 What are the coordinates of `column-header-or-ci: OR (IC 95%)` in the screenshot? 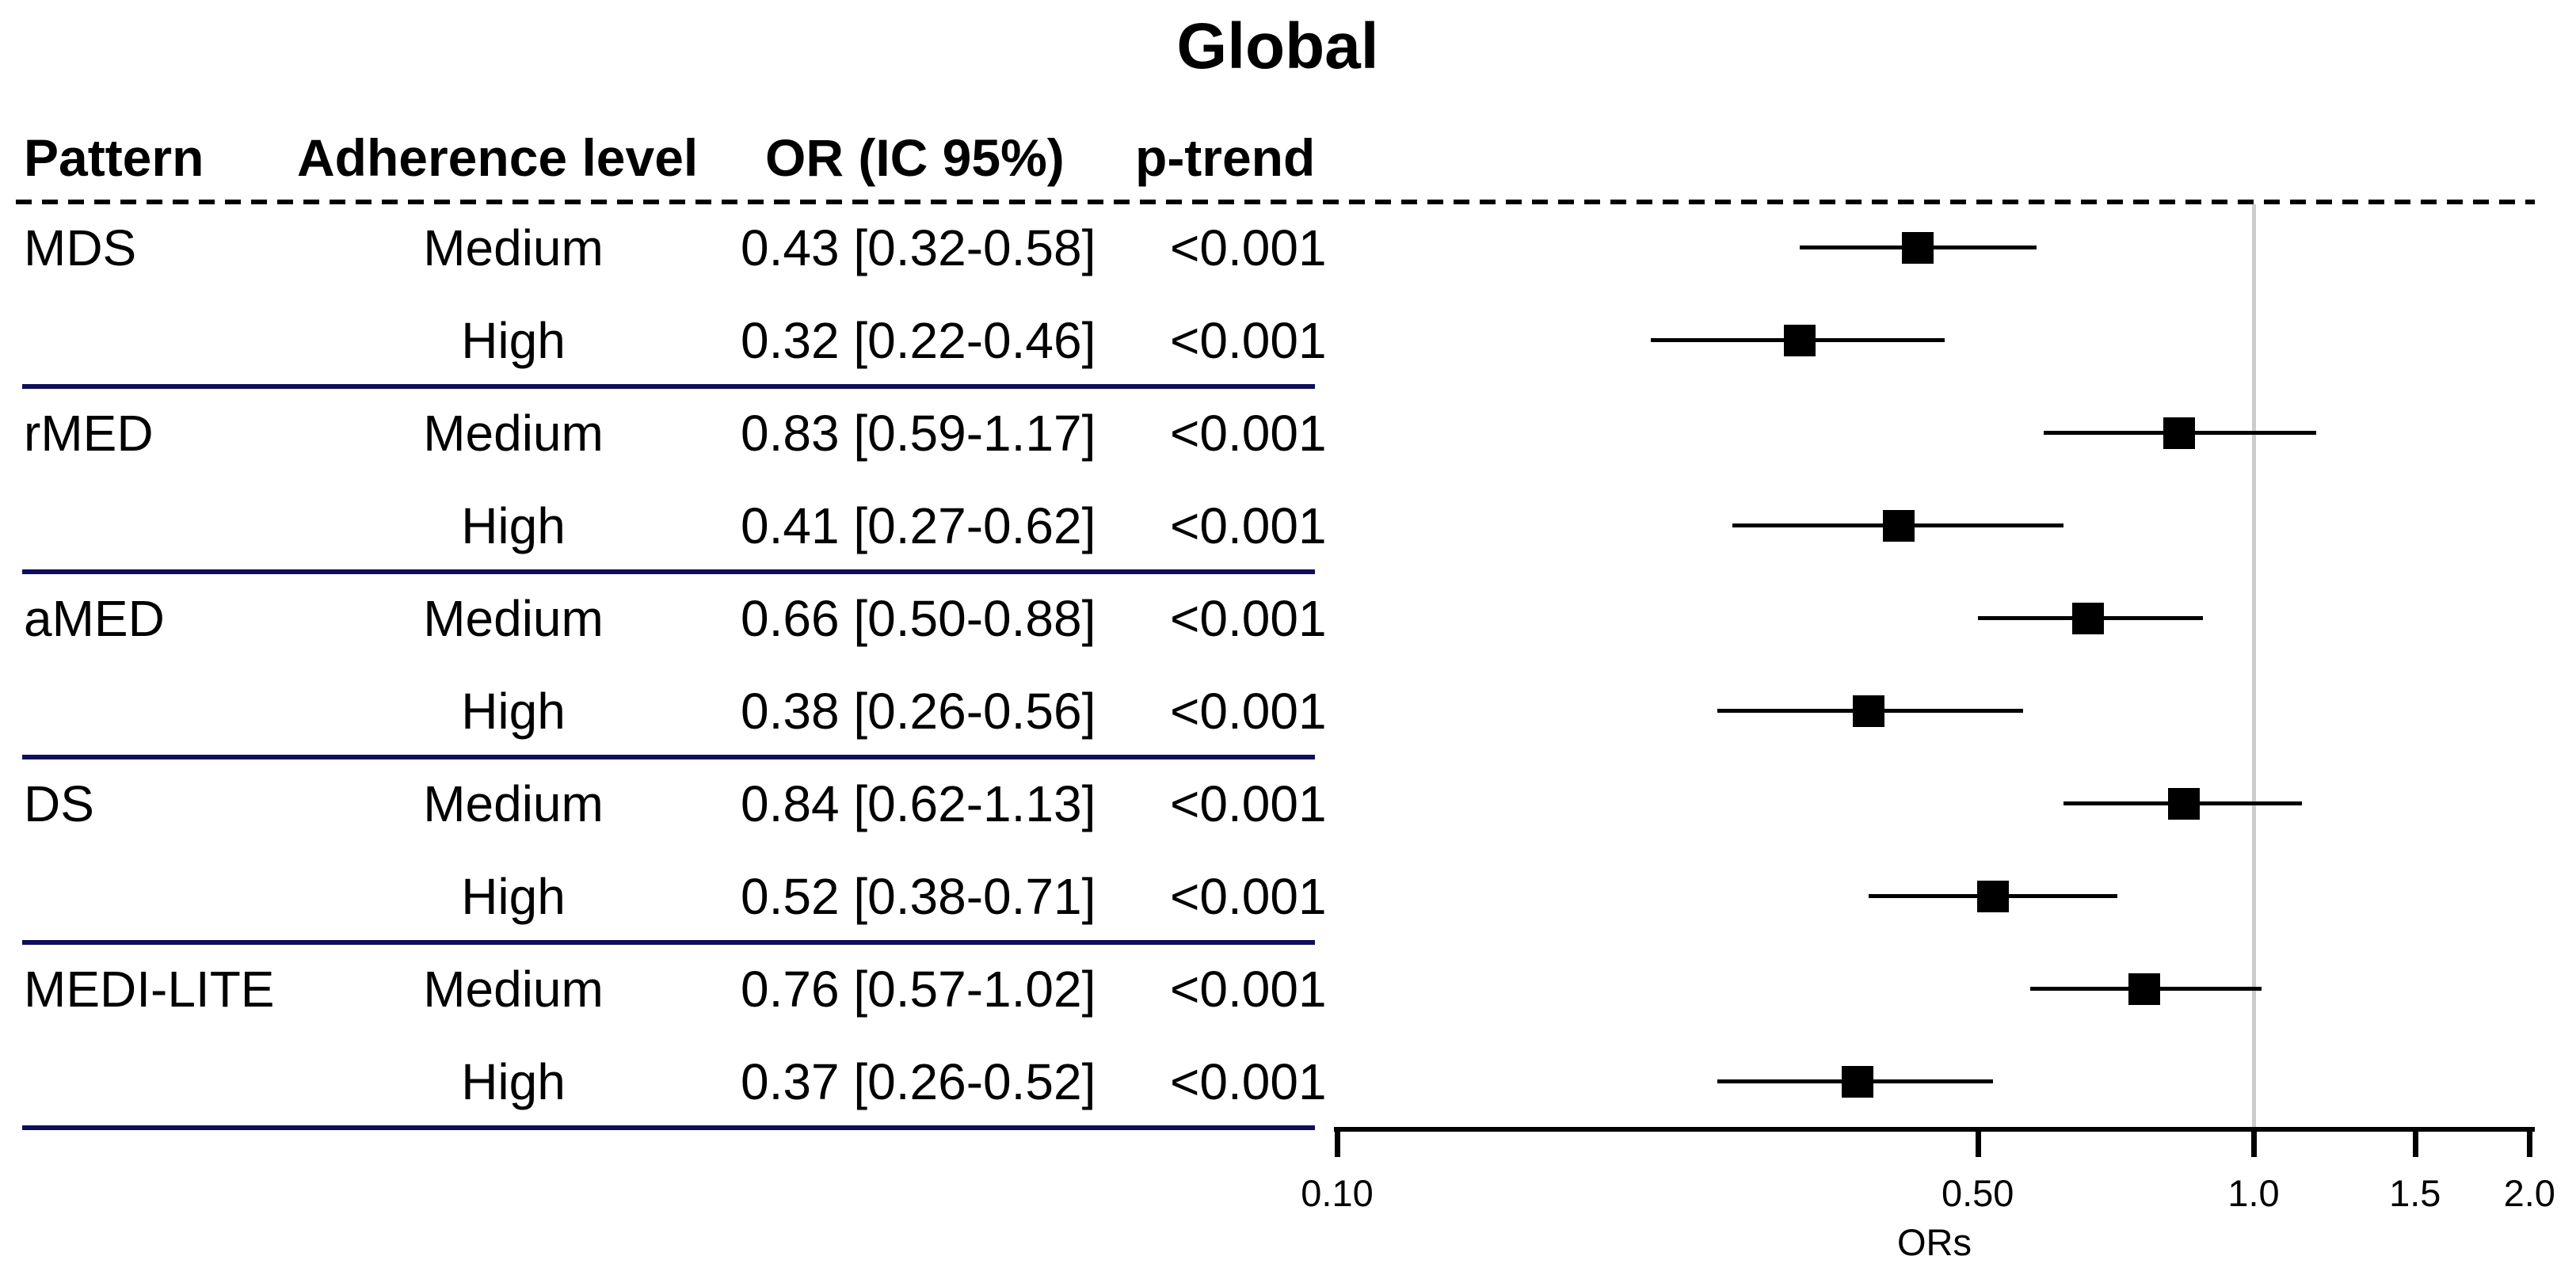 It's located at (915, 157).